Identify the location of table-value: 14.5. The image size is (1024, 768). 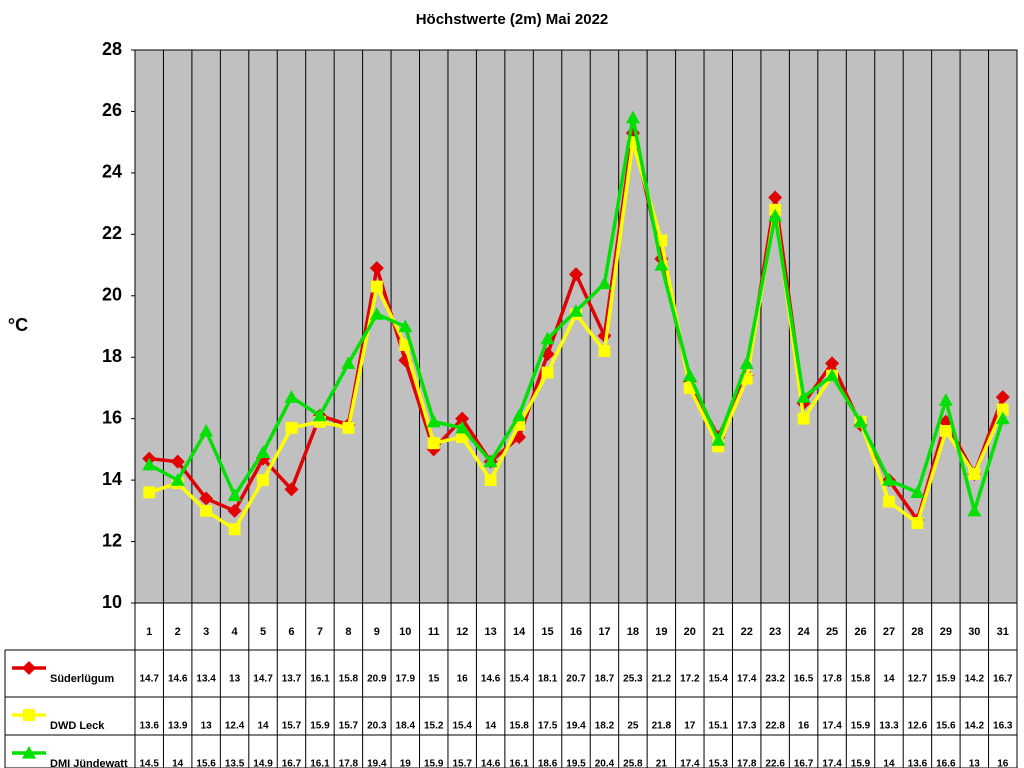
(149, 763).